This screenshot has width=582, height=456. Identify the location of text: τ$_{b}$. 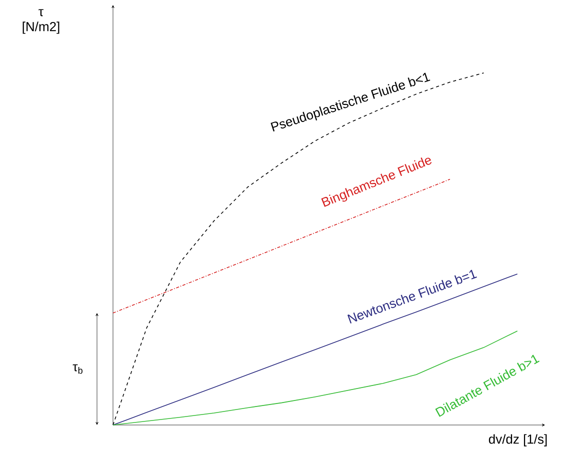
(77, 369).